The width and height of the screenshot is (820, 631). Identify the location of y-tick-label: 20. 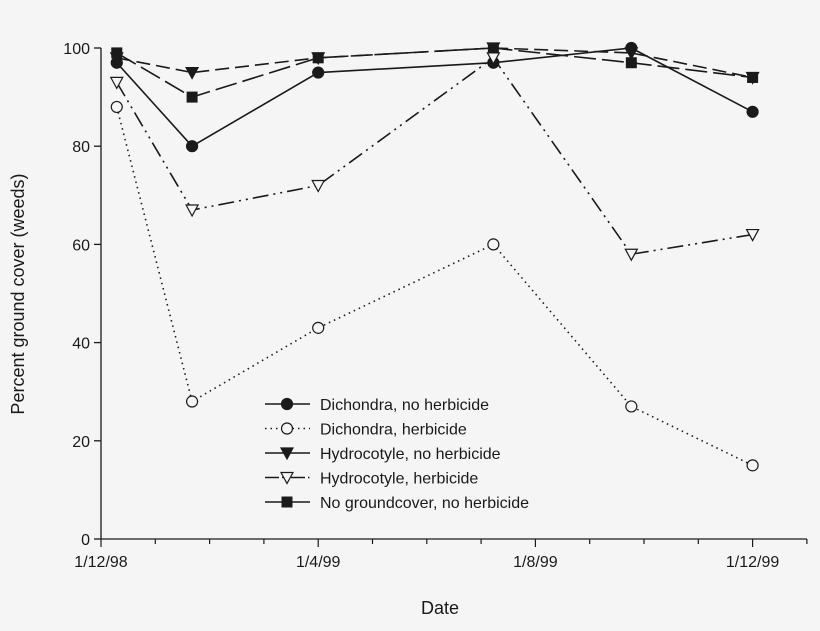
(81, 442).